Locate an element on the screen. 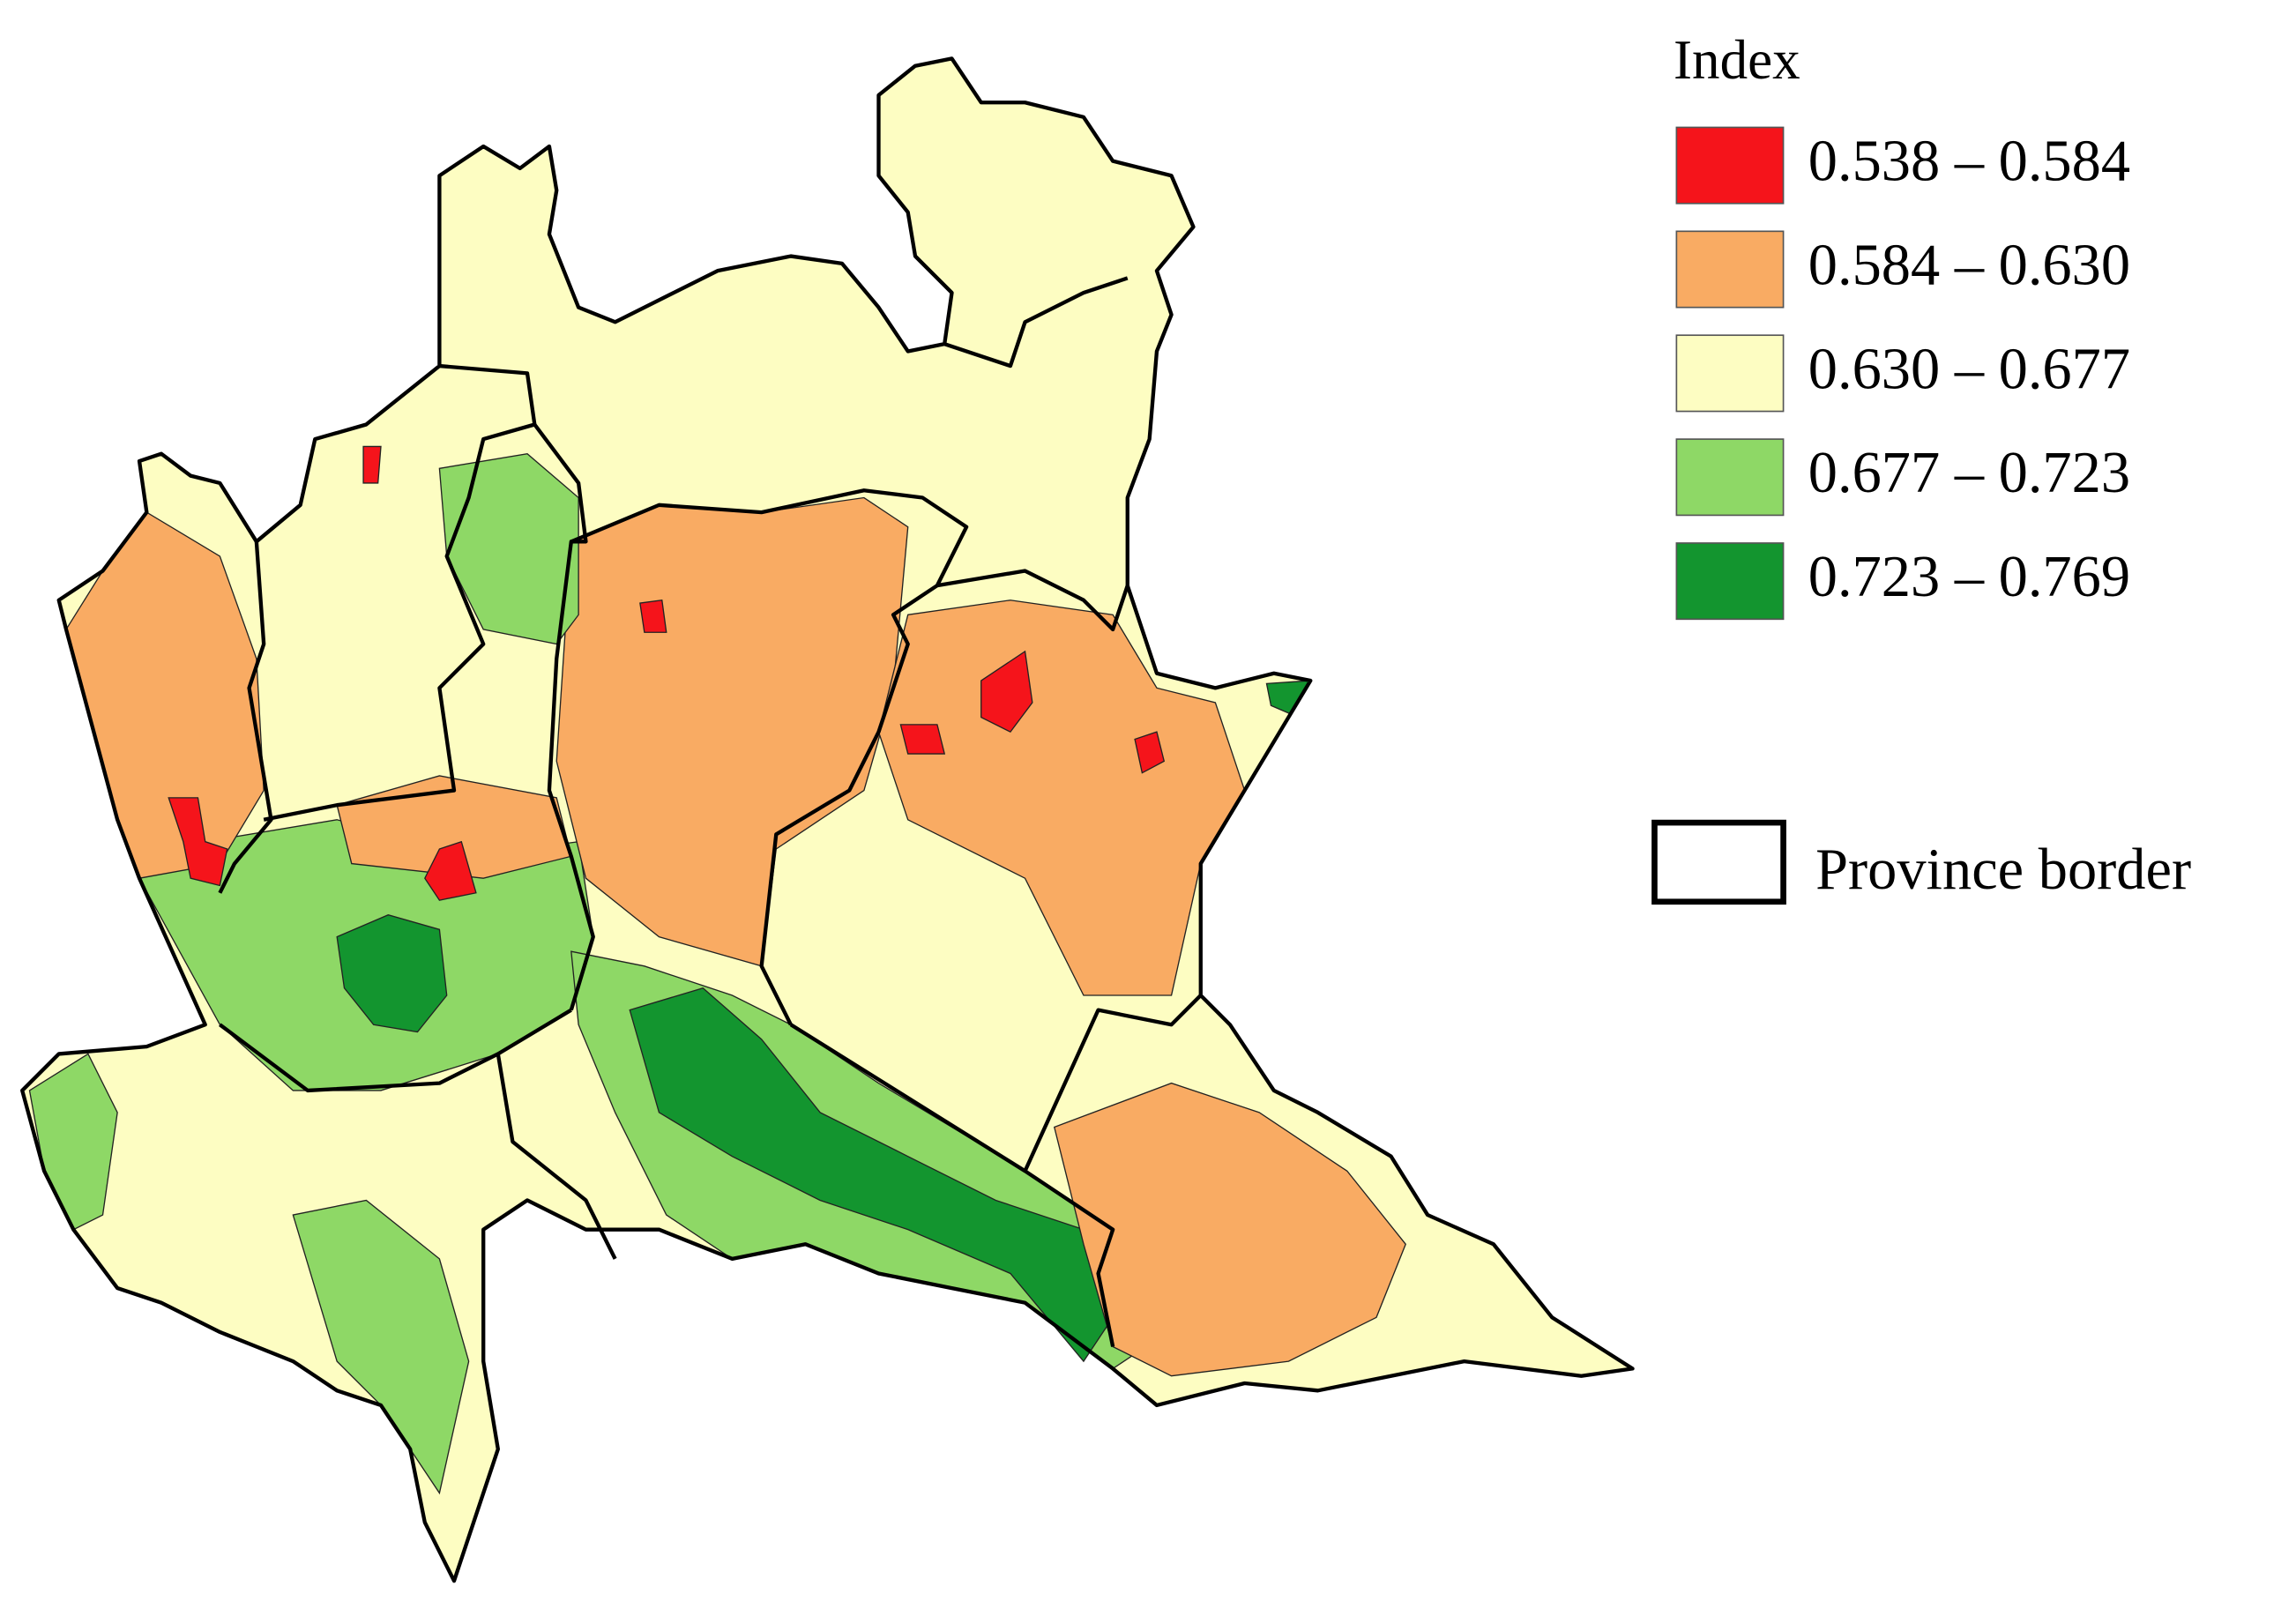  zone-orange is located at coordinates (1229, 1229).